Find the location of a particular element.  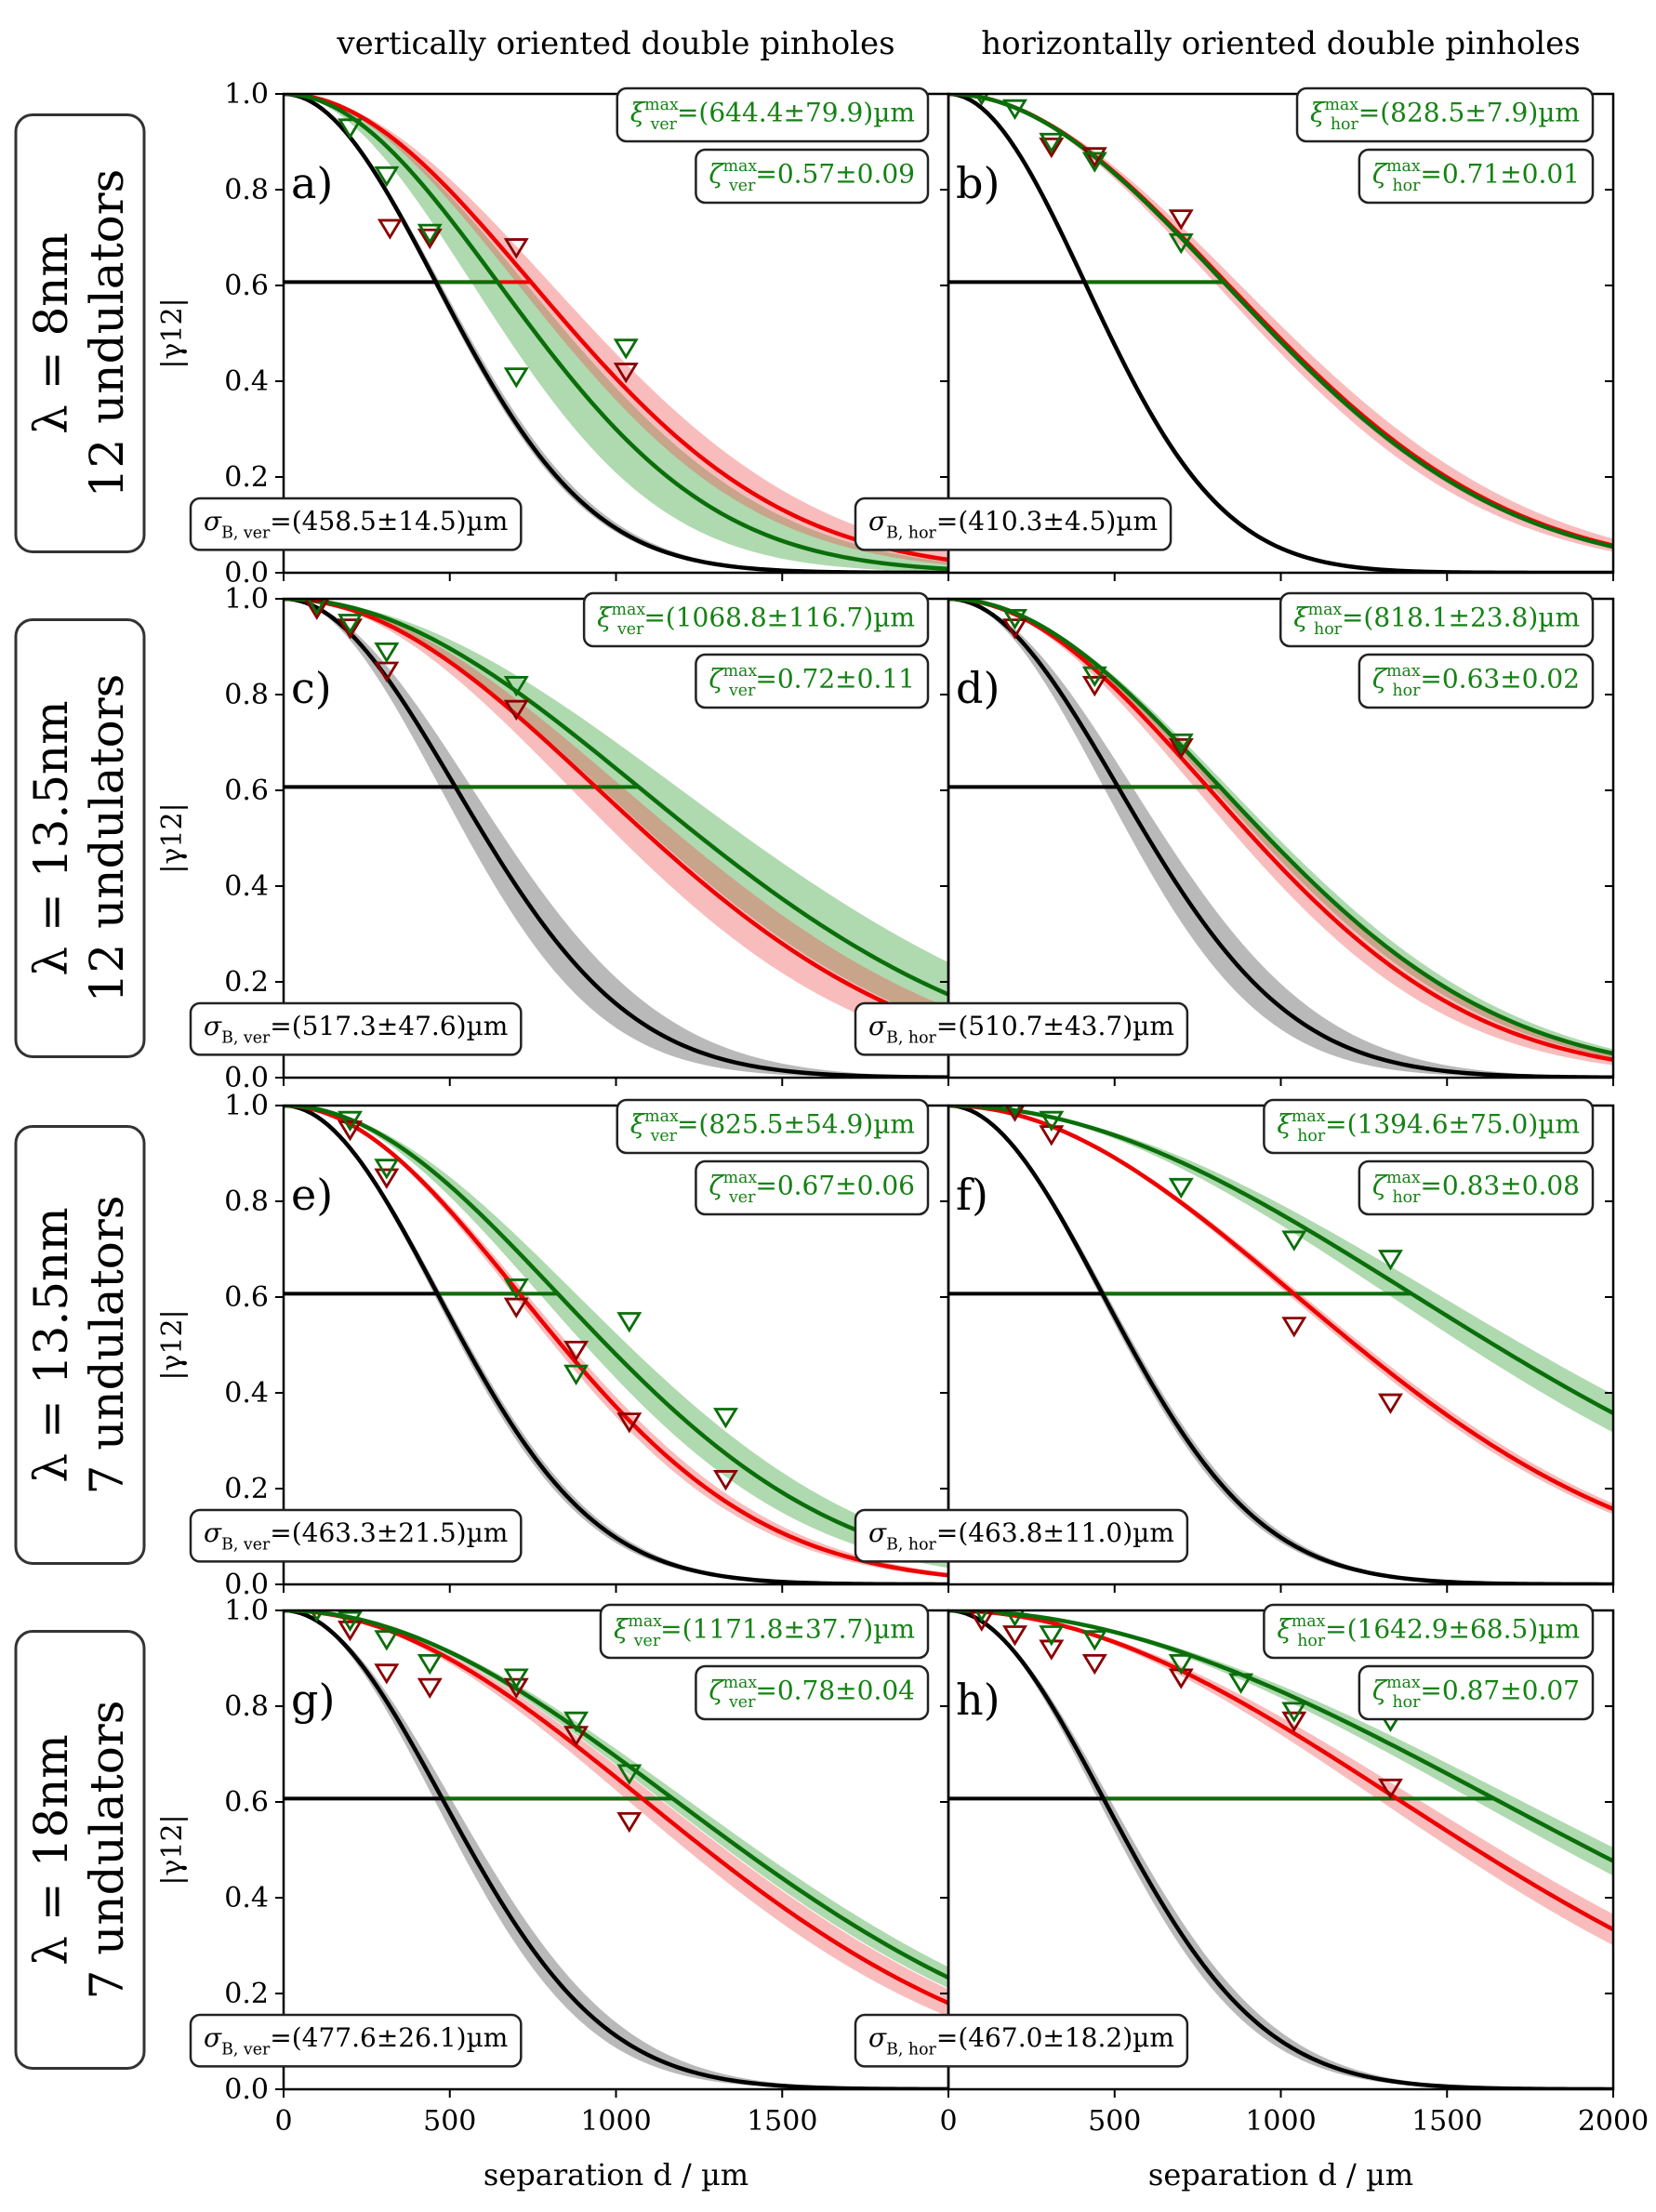

zeta-max-box: ζmax hor=0.71±0.01 is located at coordinates (1476, 176).